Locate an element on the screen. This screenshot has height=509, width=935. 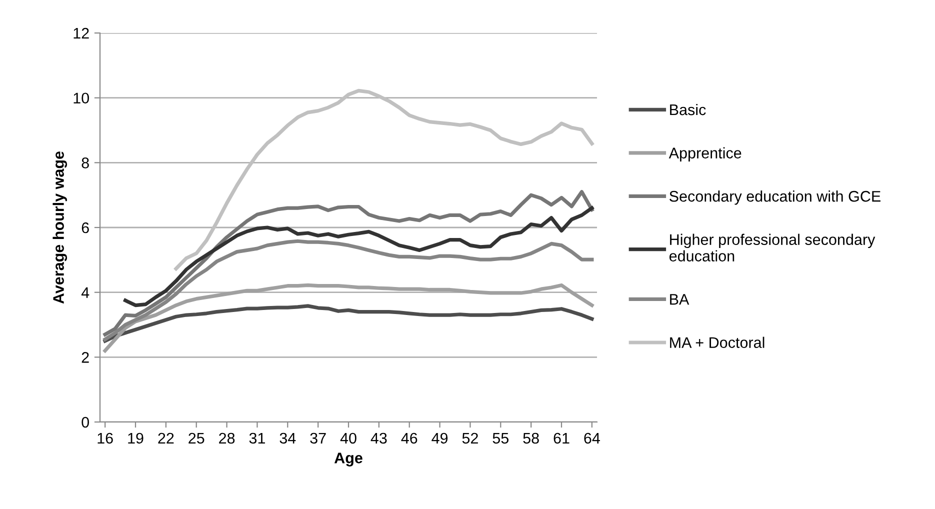
x-tick-label: 55 is located at coordinates (500, 438).